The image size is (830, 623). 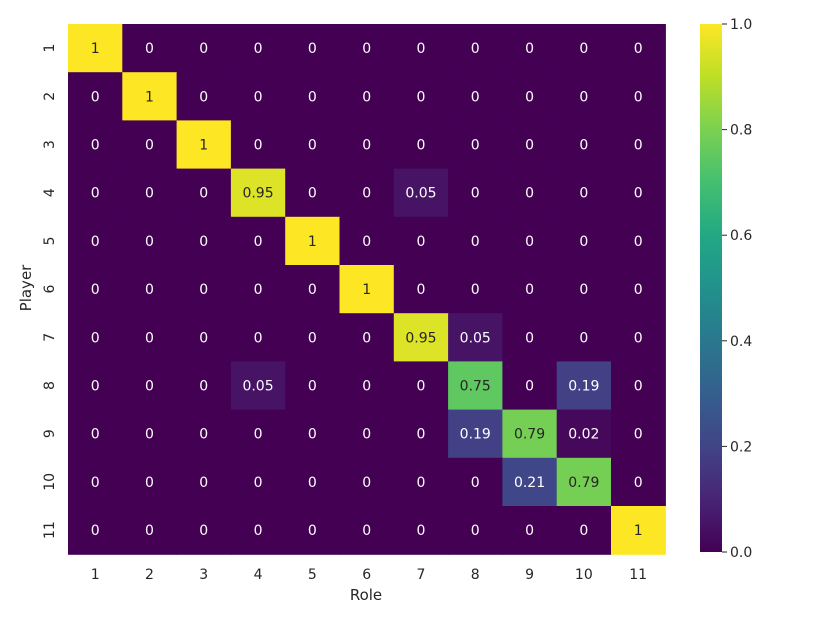 I want to click on y-tick-label: 2, so click(x=50, y=96).